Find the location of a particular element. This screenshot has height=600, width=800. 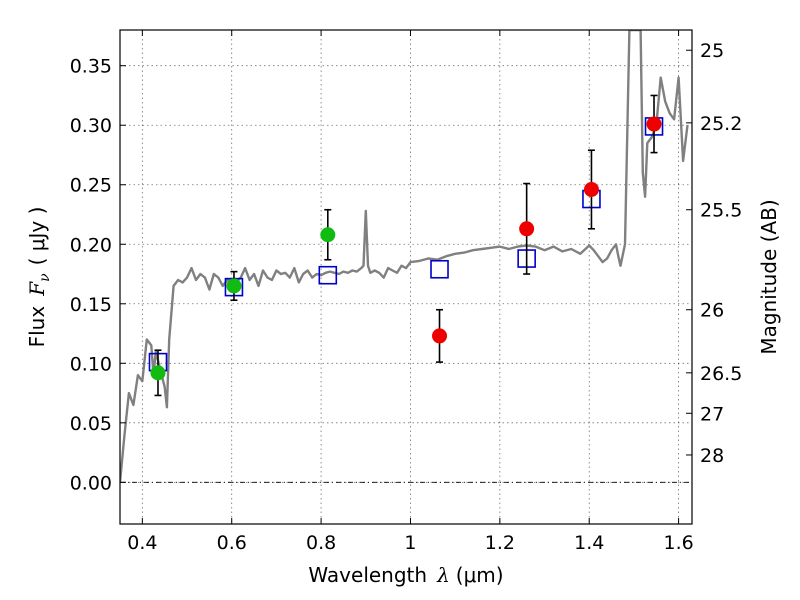

y-tick-label: 0.35 is located at coordinates (91, 67).